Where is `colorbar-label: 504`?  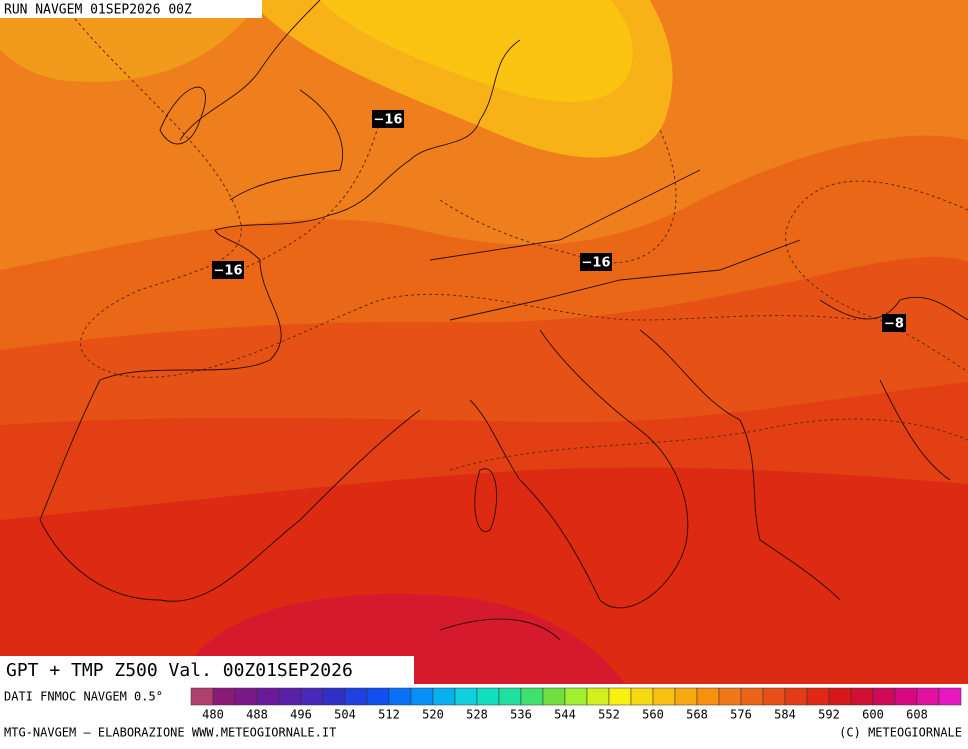
colorbar-label: 504 is located at coordinates (345, 715).